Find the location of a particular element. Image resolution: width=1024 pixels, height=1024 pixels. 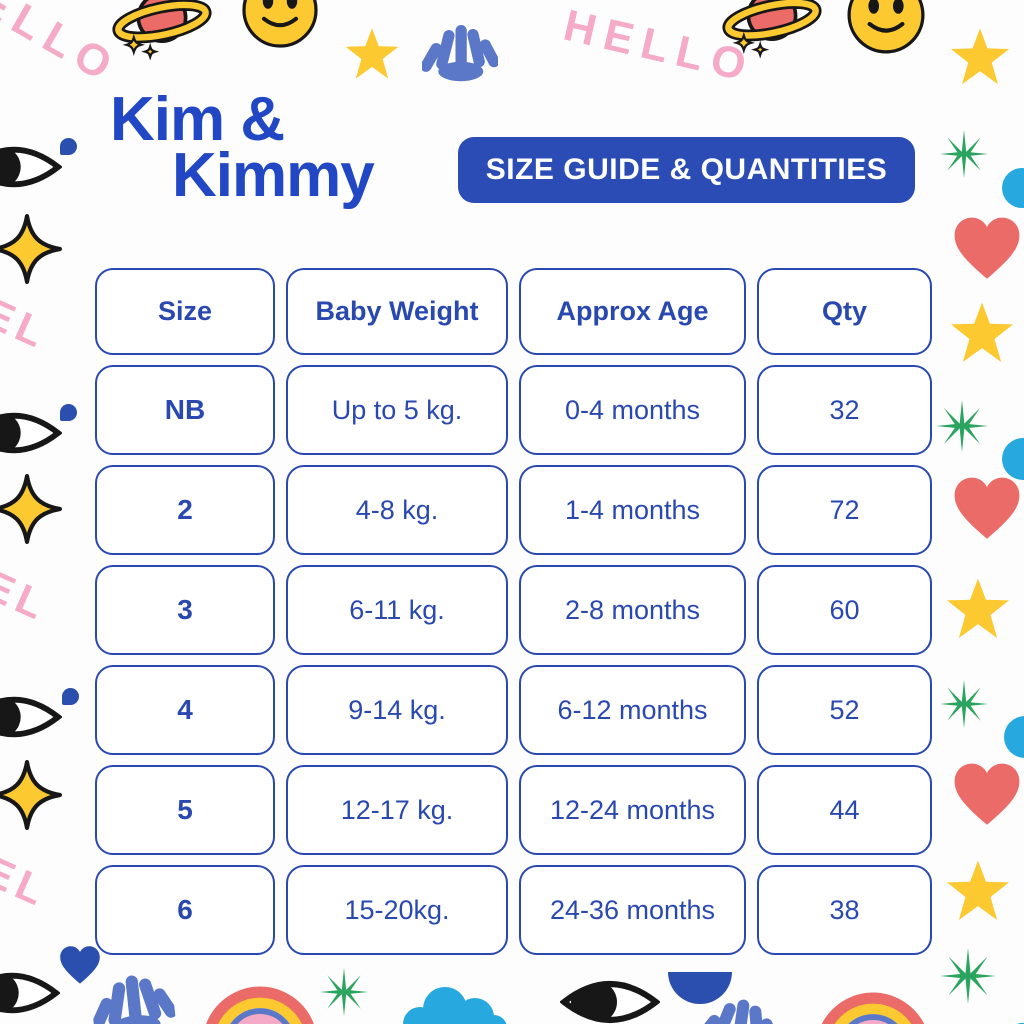

brand-logo-line1: Kim & is located at coordinates (197, 119).